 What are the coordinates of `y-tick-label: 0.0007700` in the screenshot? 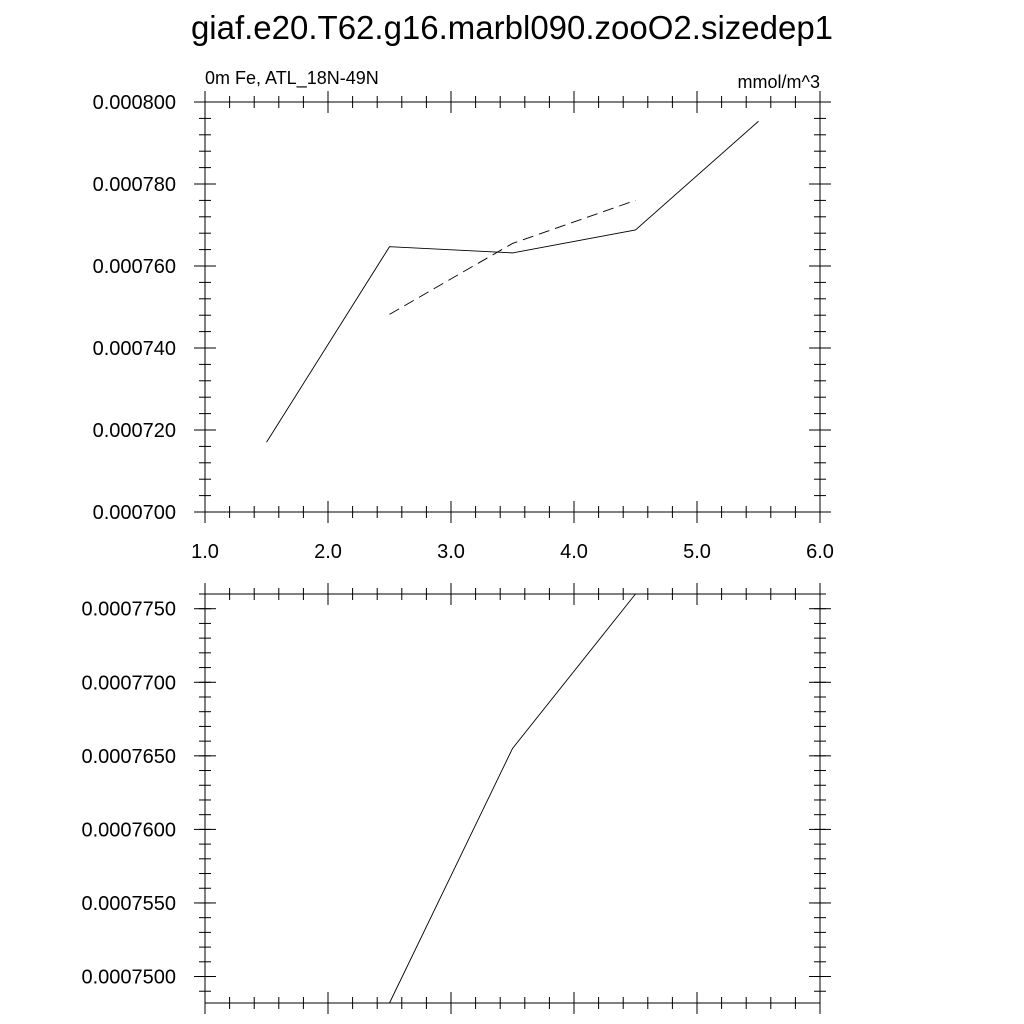 It's located at (128, 683).